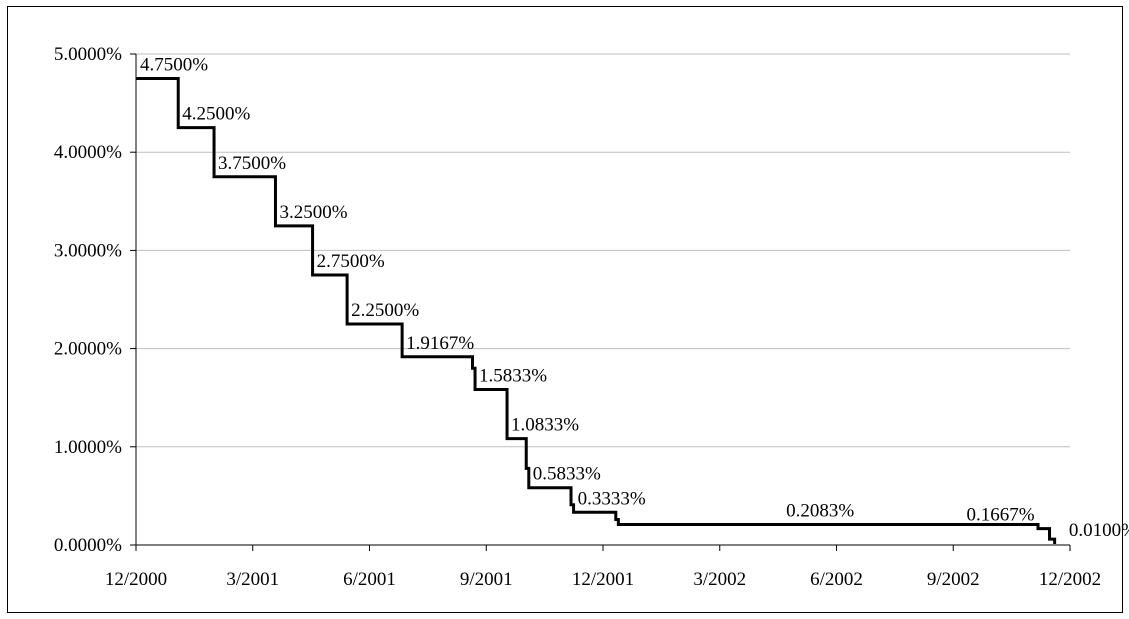 The width and height of the screenshot is (1129, 619). What do you see at coordinates (612, 498) in the screenshot?
I see `data-label: 0.3333%` at bounding box center [612, 498].